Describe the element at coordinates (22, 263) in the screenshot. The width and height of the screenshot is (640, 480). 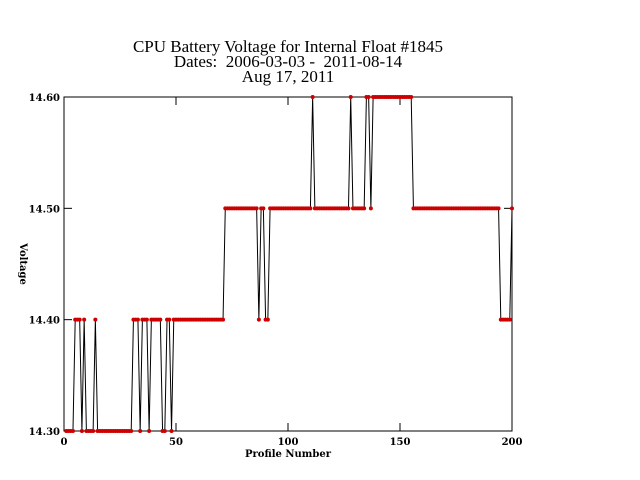
I see `y-axis-label: Voltage` at that location.